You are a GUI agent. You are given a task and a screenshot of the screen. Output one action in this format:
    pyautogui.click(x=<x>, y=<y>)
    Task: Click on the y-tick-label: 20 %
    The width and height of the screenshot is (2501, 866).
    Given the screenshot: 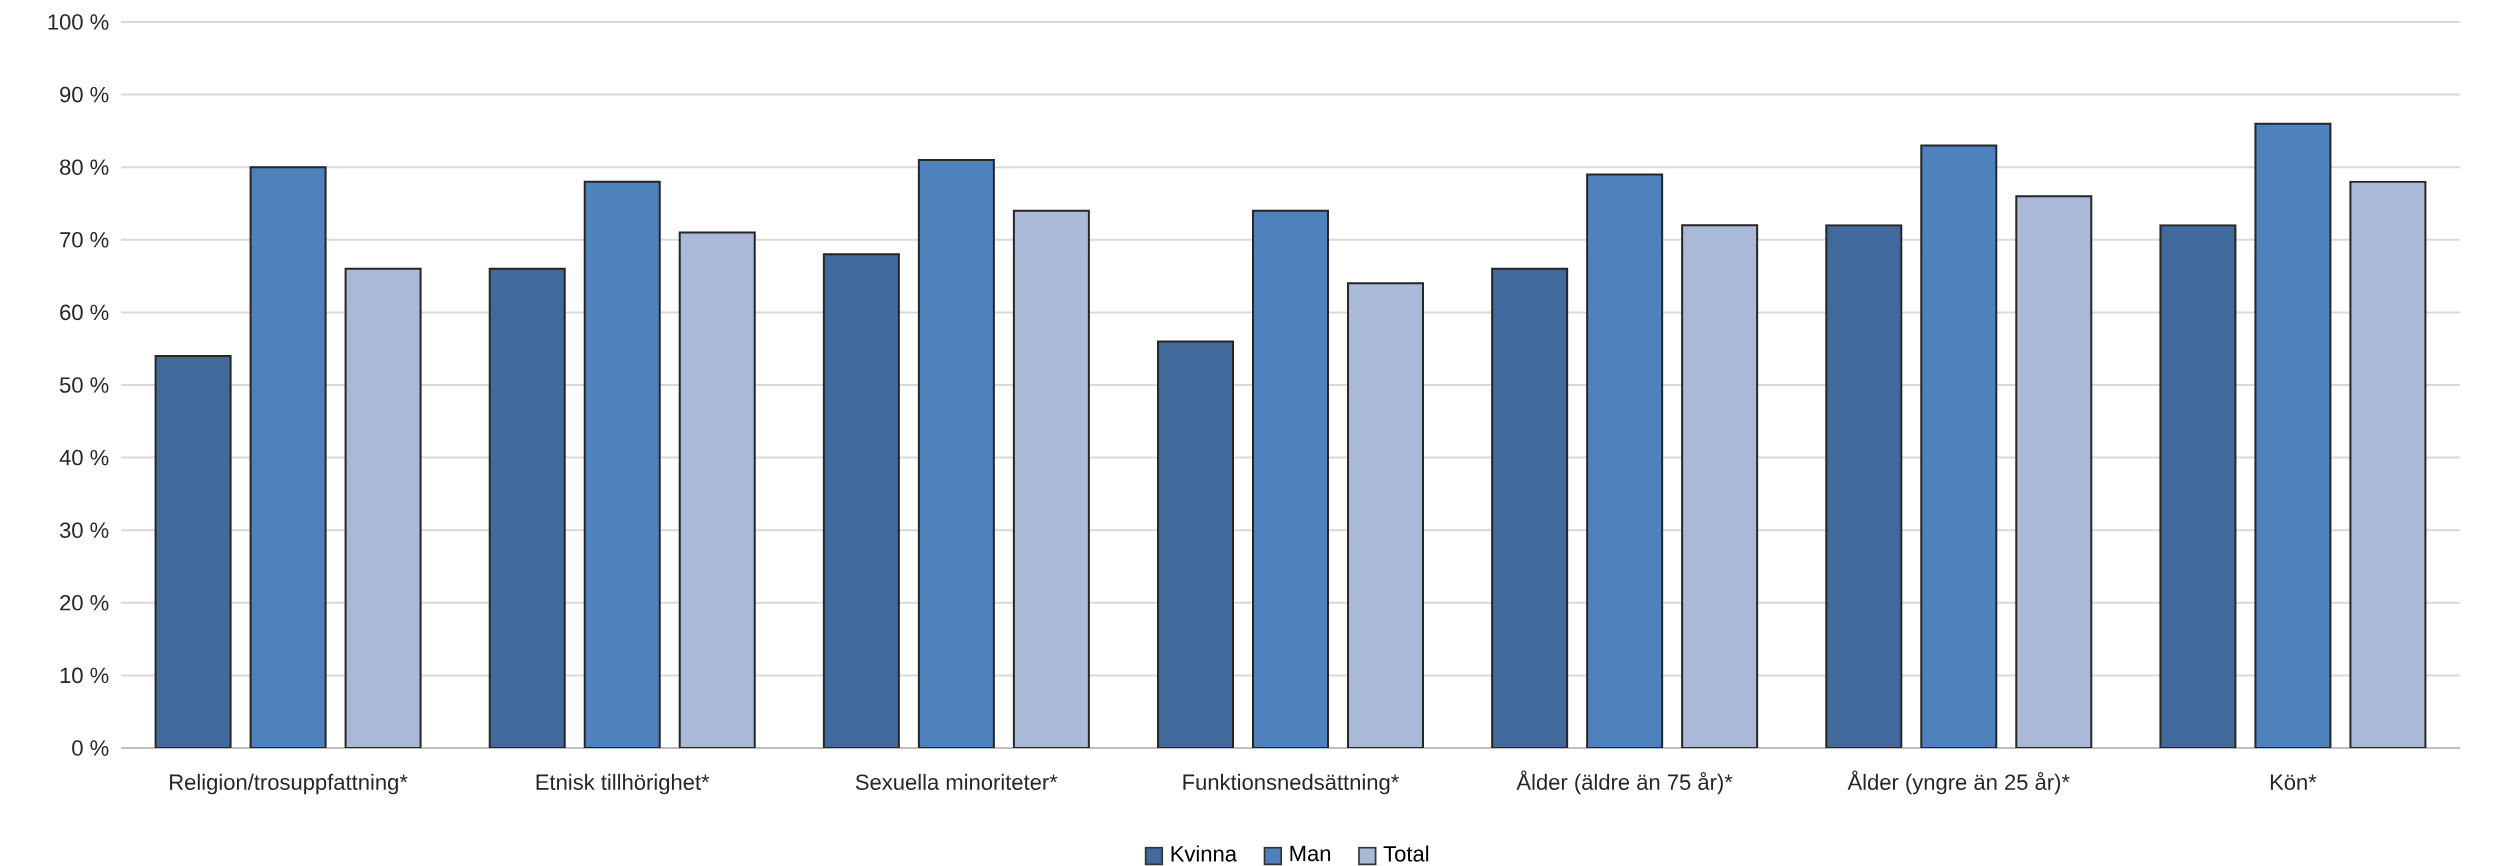 What is the action you would take?
    pyautogui.click(x=84, y=602)
    